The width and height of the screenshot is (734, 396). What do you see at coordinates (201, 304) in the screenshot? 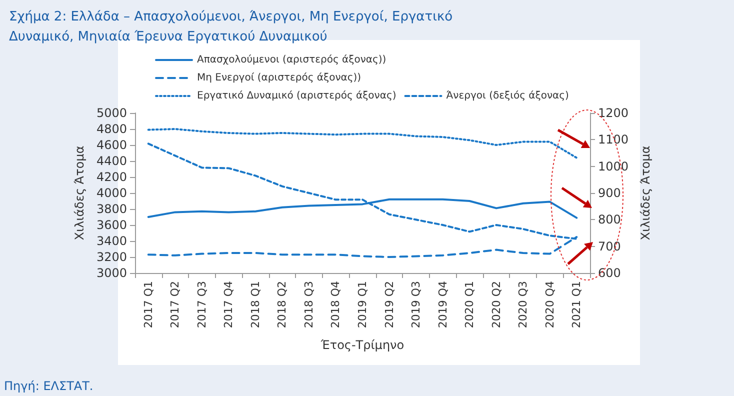
I see `x-tick-label: 2017 Q3` at bounding box center [201, 304].